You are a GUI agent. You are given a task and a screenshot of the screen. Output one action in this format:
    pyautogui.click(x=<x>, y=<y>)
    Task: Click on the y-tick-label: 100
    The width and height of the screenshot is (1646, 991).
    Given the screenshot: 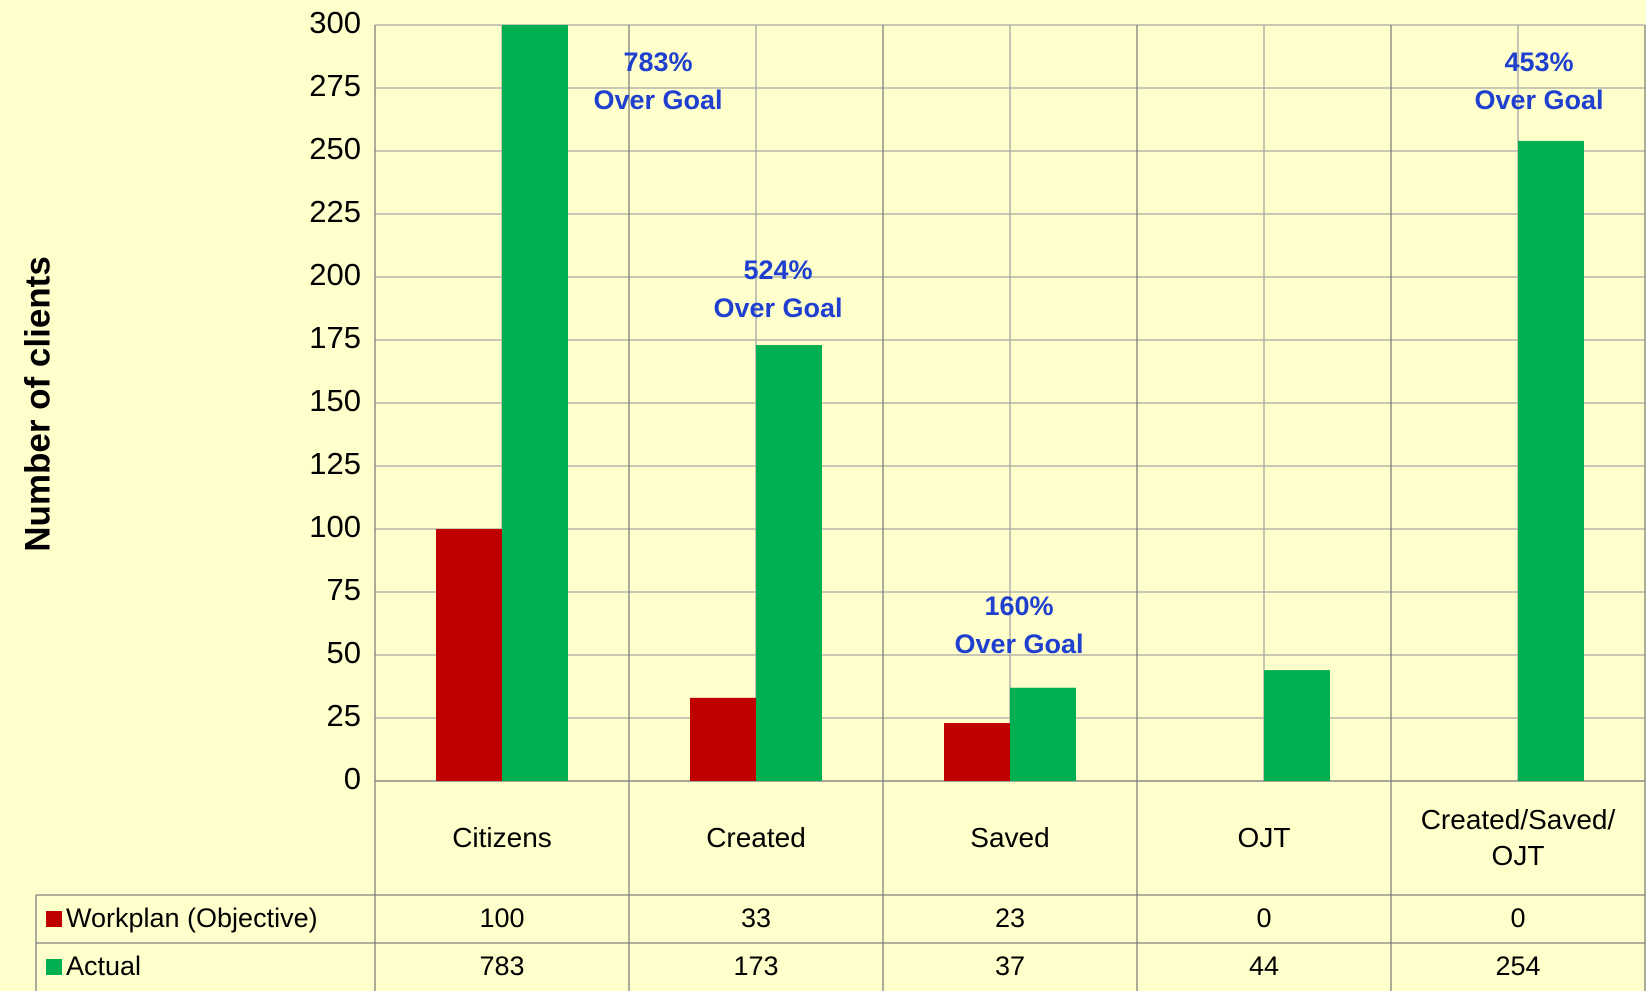 What is the action you would take?
    pyautogui.click(x=335, y=526)
    